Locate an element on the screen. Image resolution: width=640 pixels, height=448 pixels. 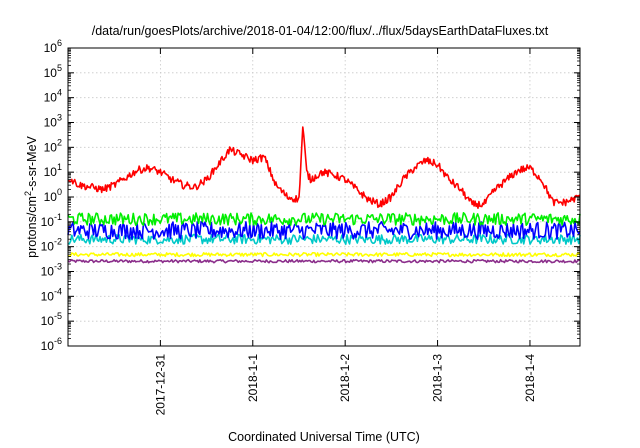
x-tick-label: 2018-1-2 is located at coordinates (345, 378).